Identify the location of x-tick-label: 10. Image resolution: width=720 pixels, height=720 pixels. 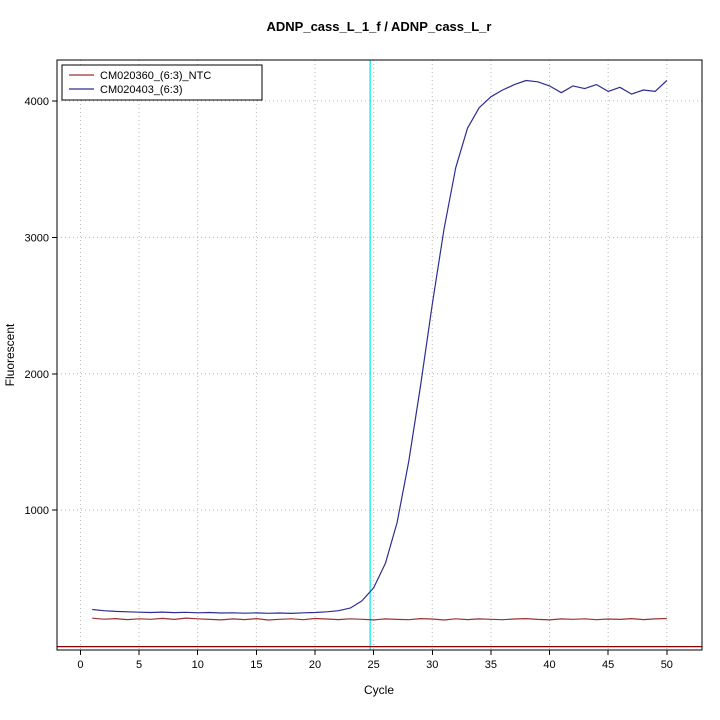
(198, 665).